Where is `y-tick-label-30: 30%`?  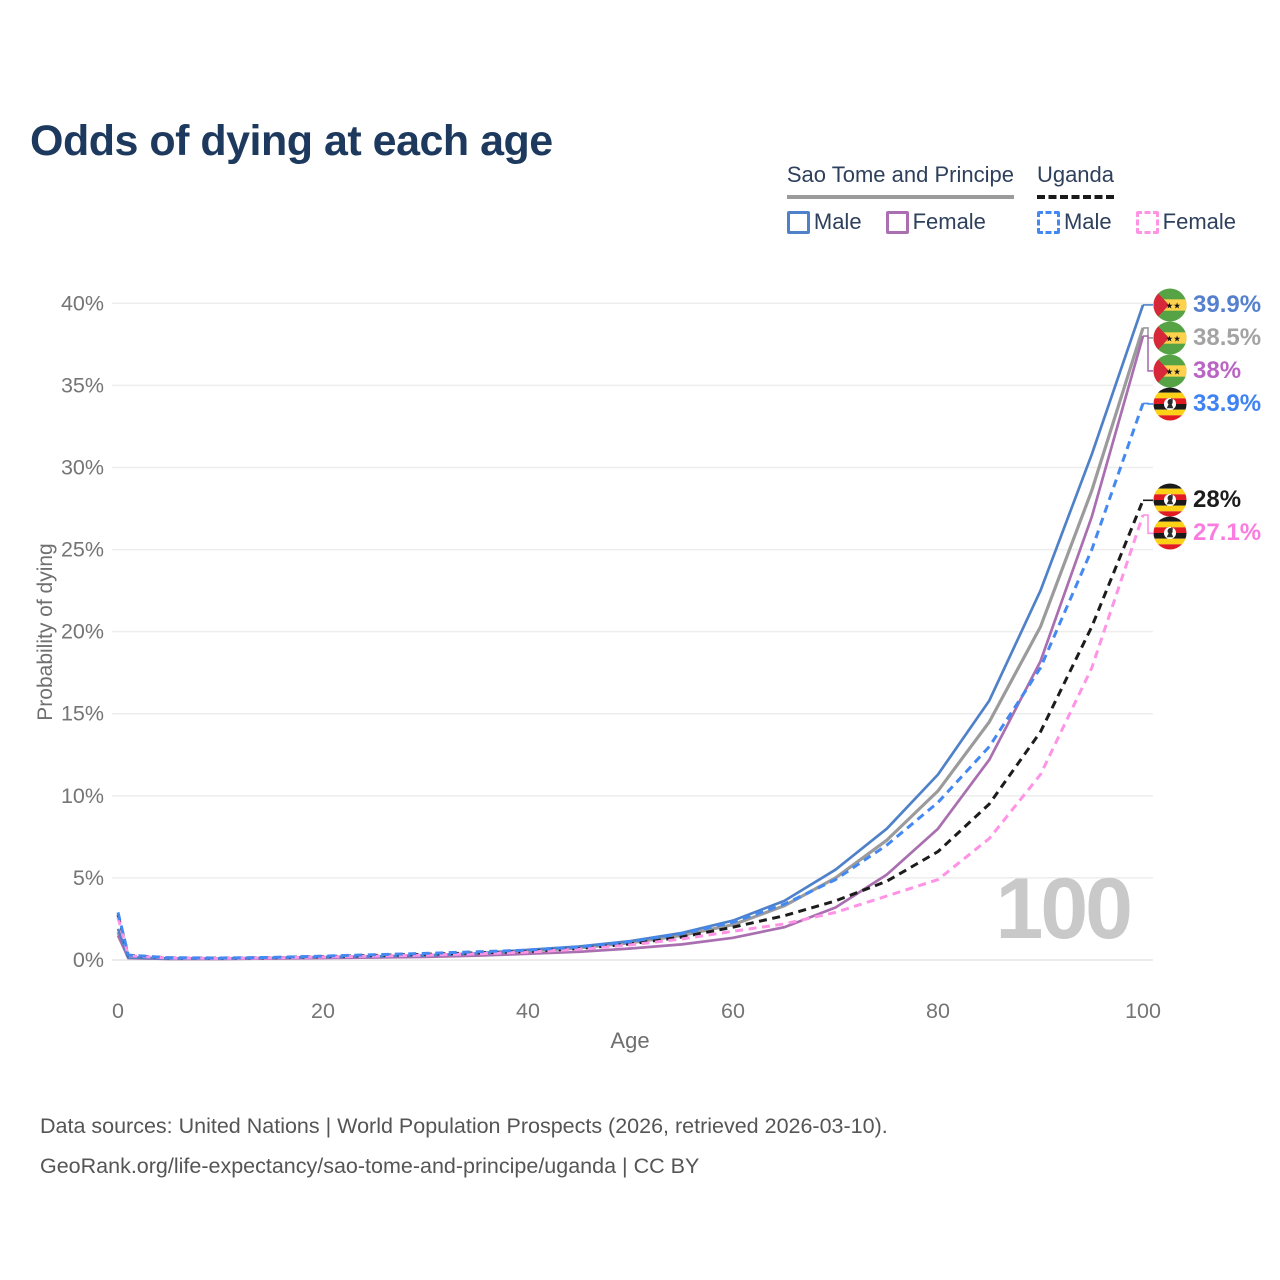 y-tick-label-30: 30% is located at coordinates (82, 467).